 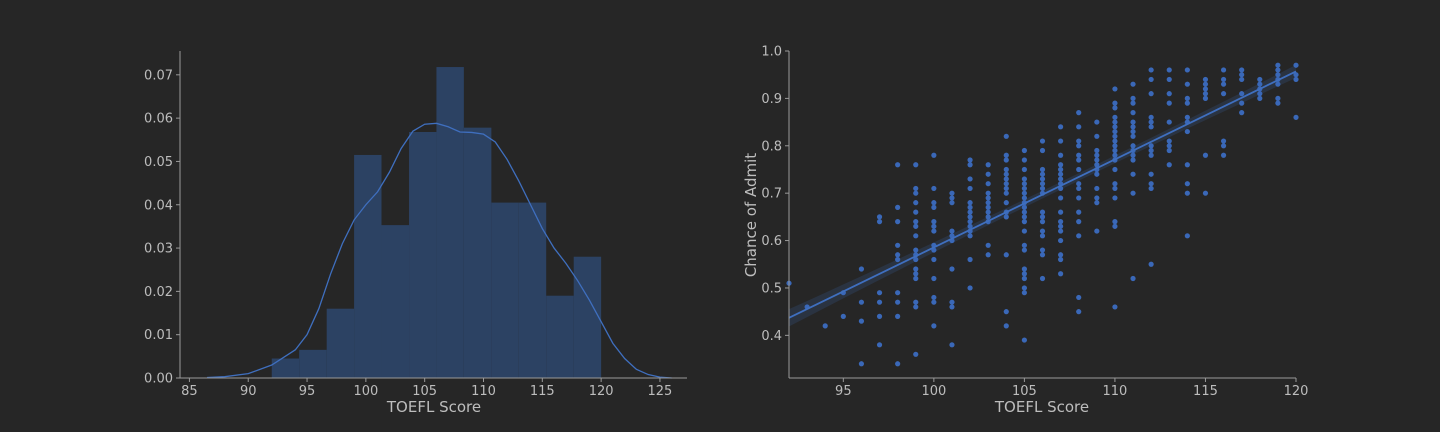 I want to click on histogram-x-ticks: 85 90 95 100 105 110 115 120 125, so click(x=426, y=388).